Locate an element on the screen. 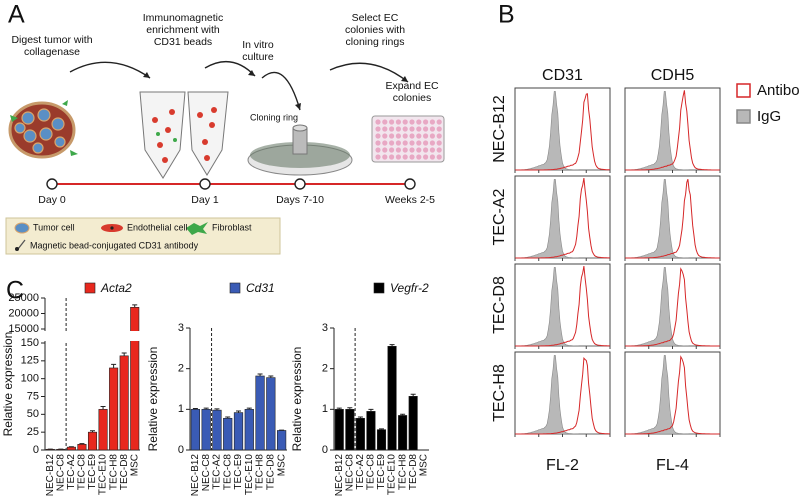  legend-label: Tumor cell is located at coordinates (54, 227).